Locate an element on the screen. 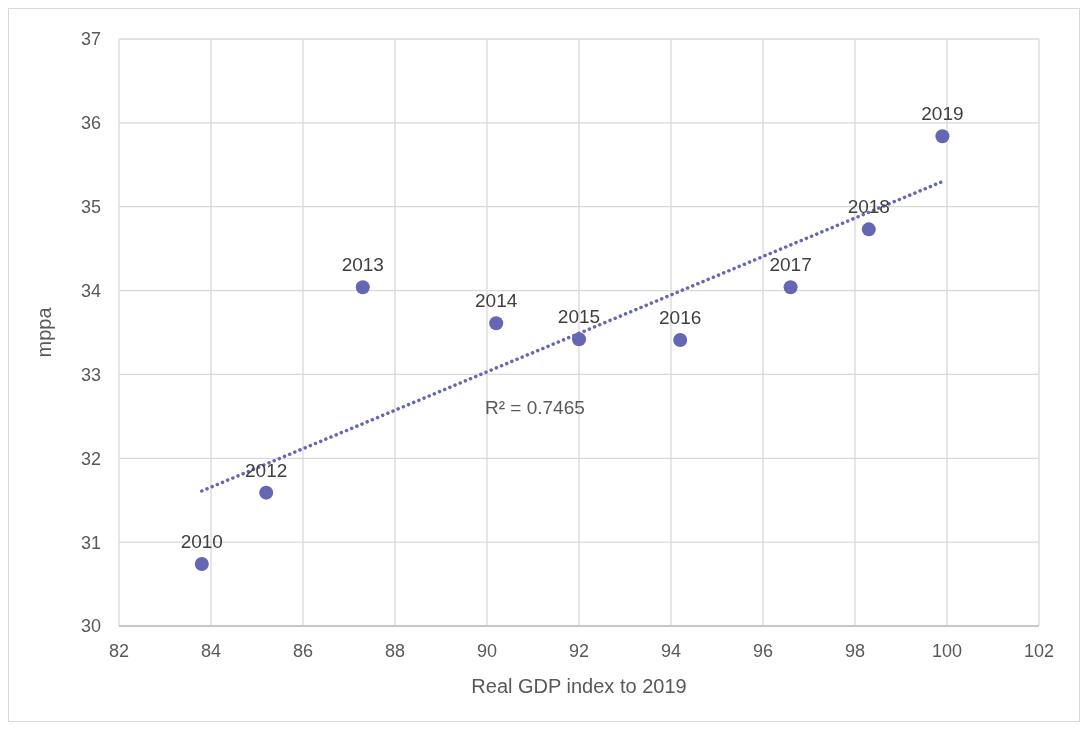  annotation: 2010 is located at coordinates (201, 541).